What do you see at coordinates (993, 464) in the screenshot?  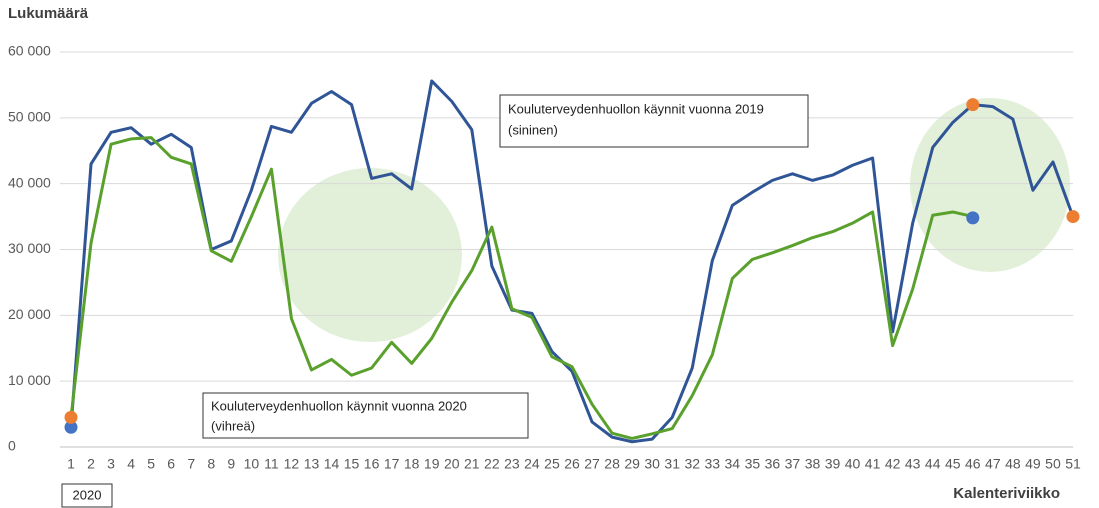 I see `x-tick-label: 47` at bounding box center [993, 464].